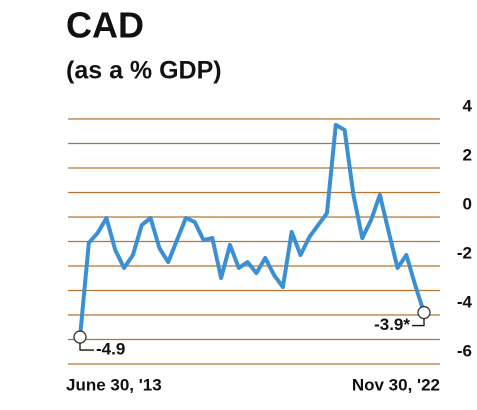 Image resolution: width=477 pixels, height=410 pixels. What do you see at coordinates (464, 252) in the screenshot?
I see `y-tick-label: -2` at bounding box center [464, 252].